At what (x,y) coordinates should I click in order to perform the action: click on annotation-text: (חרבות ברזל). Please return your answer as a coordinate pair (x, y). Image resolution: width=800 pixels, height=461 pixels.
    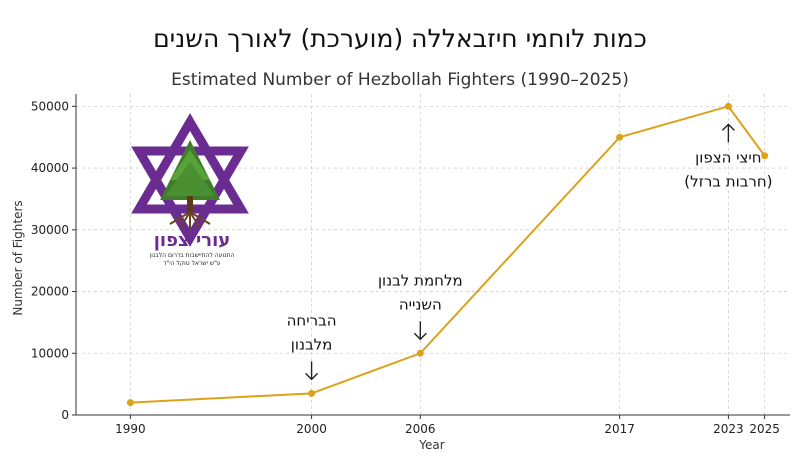
    Looking at the image, I should click on (728, 181).